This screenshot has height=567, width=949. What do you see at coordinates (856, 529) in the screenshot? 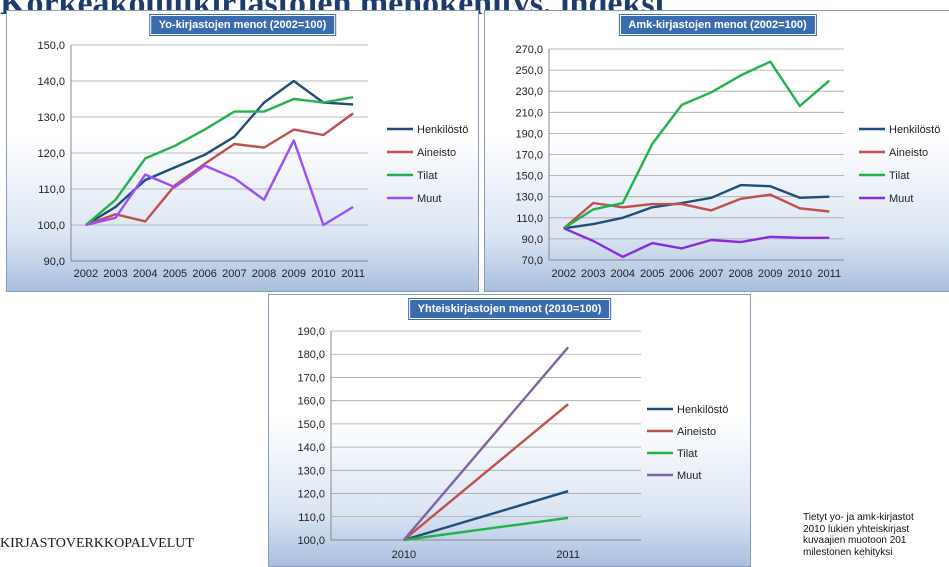
I see `footer-note-line: 2010 lukien yhteiskirjast` at bounding box center [856, 529].